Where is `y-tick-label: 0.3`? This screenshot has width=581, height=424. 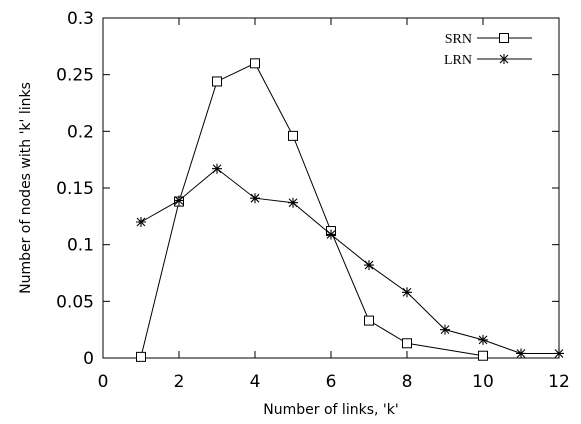
y-tick-label: 0.3 is located at coordinates (80, 19).